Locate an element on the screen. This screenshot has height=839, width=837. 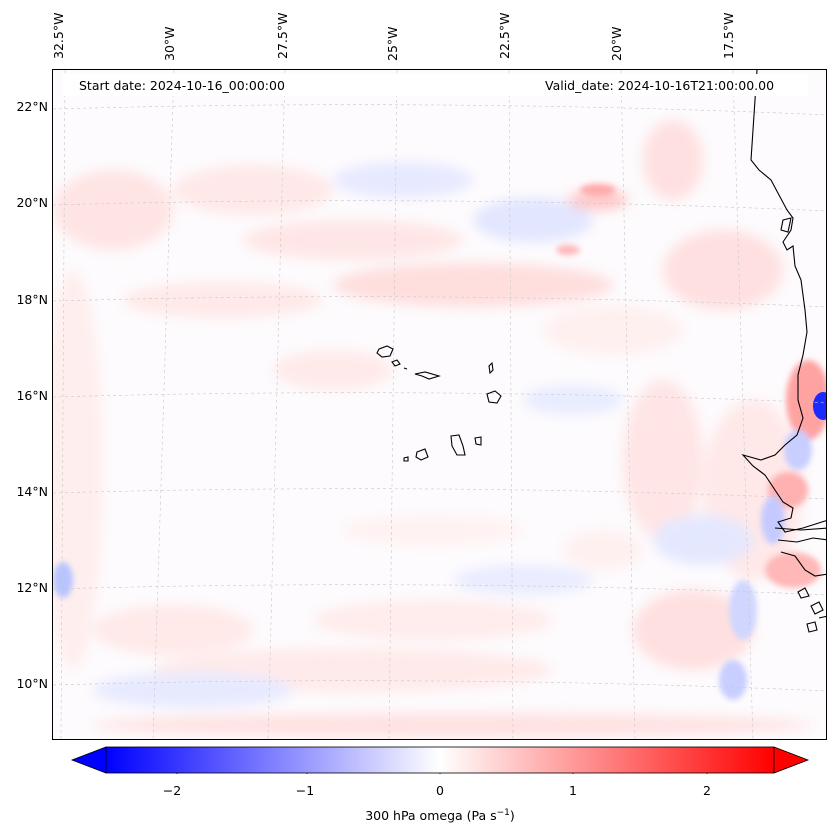
lat-label-14n: 14°N is located at coordinates (32, 491).